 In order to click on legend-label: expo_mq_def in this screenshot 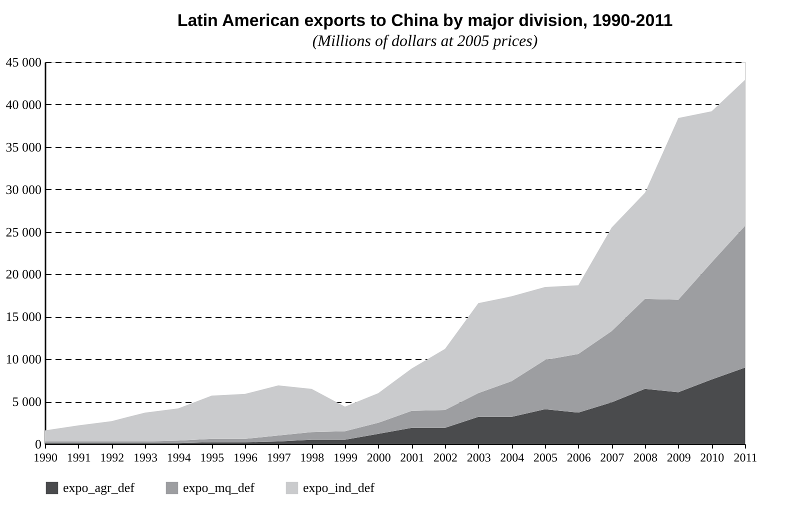, I will do `click(219, 487)`.